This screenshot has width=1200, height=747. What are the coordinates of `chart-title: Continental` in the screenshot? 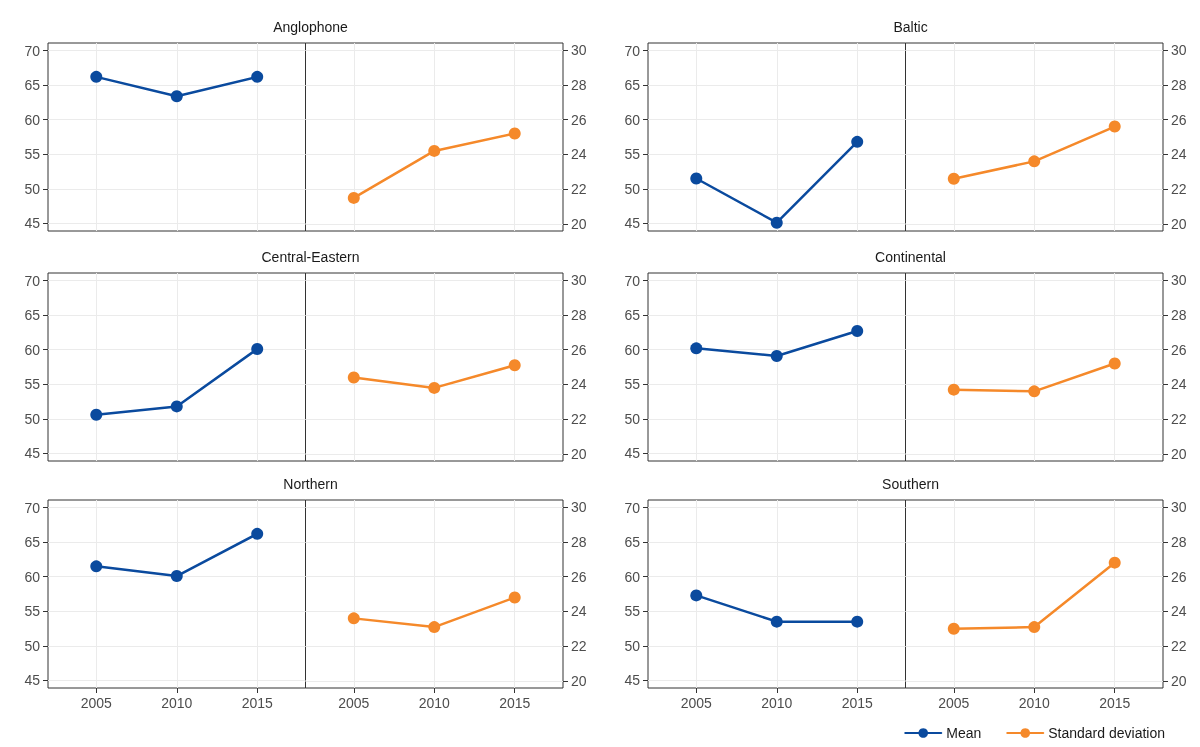 It's located at (910, 257).